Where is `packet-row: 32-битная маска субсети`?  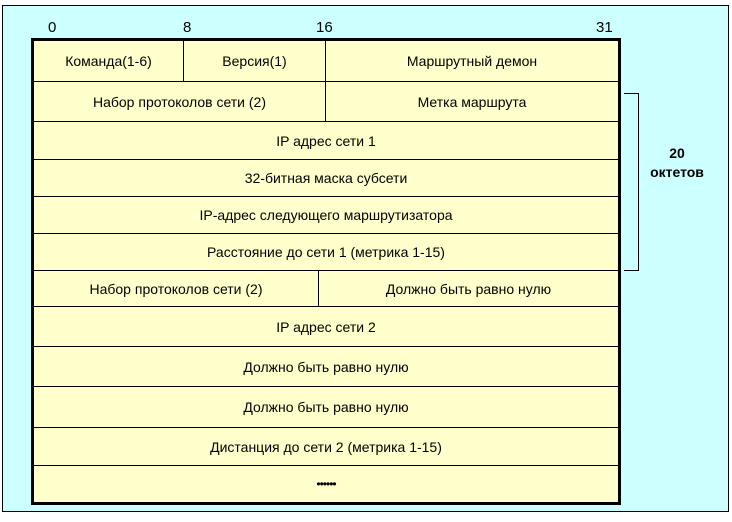 packet-row: 32-битная маска субсети is located at coordinates (326, 178).